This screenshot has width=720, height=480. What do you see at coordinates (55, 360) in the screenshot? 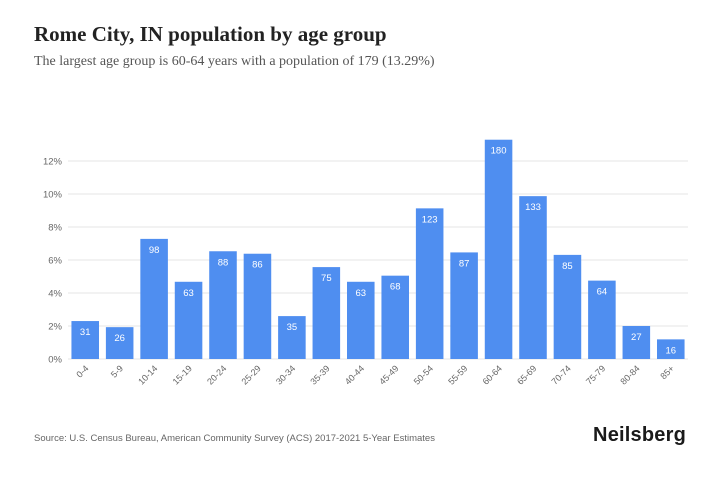
I see `y-tick-label: 0%` at bounding box center [55, 360].